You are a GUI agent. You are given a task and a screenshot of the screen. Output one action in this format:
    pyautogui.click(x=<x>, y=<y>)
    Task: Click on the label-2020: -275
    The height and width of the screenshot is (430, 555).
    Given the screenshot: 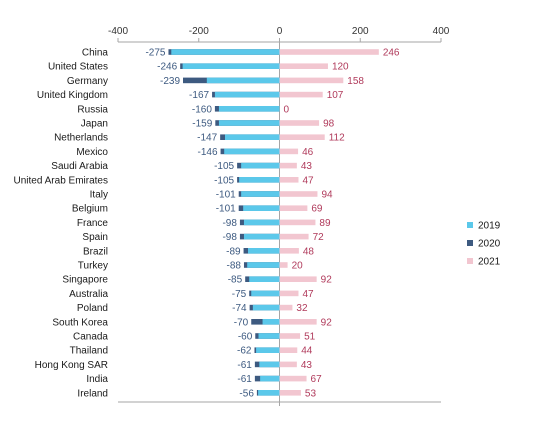 What is the action you would take?
    pyautogui.click(x=155, y=53)
    